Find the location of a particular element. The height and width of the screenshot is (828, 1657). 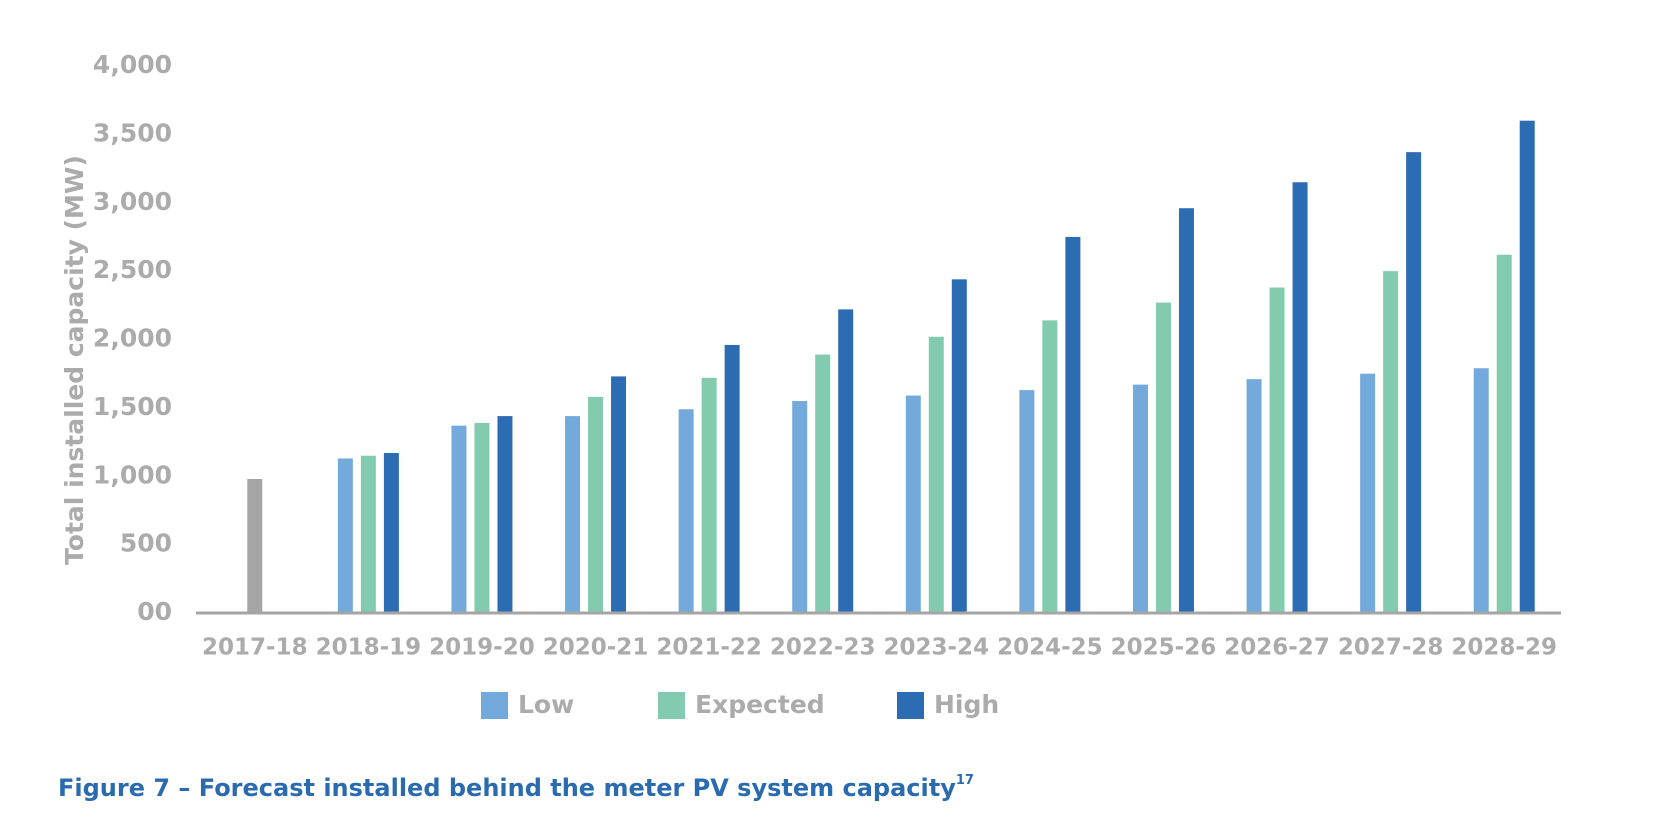

x-tick-label: 2023-24 is located at coordinates (937, 648).